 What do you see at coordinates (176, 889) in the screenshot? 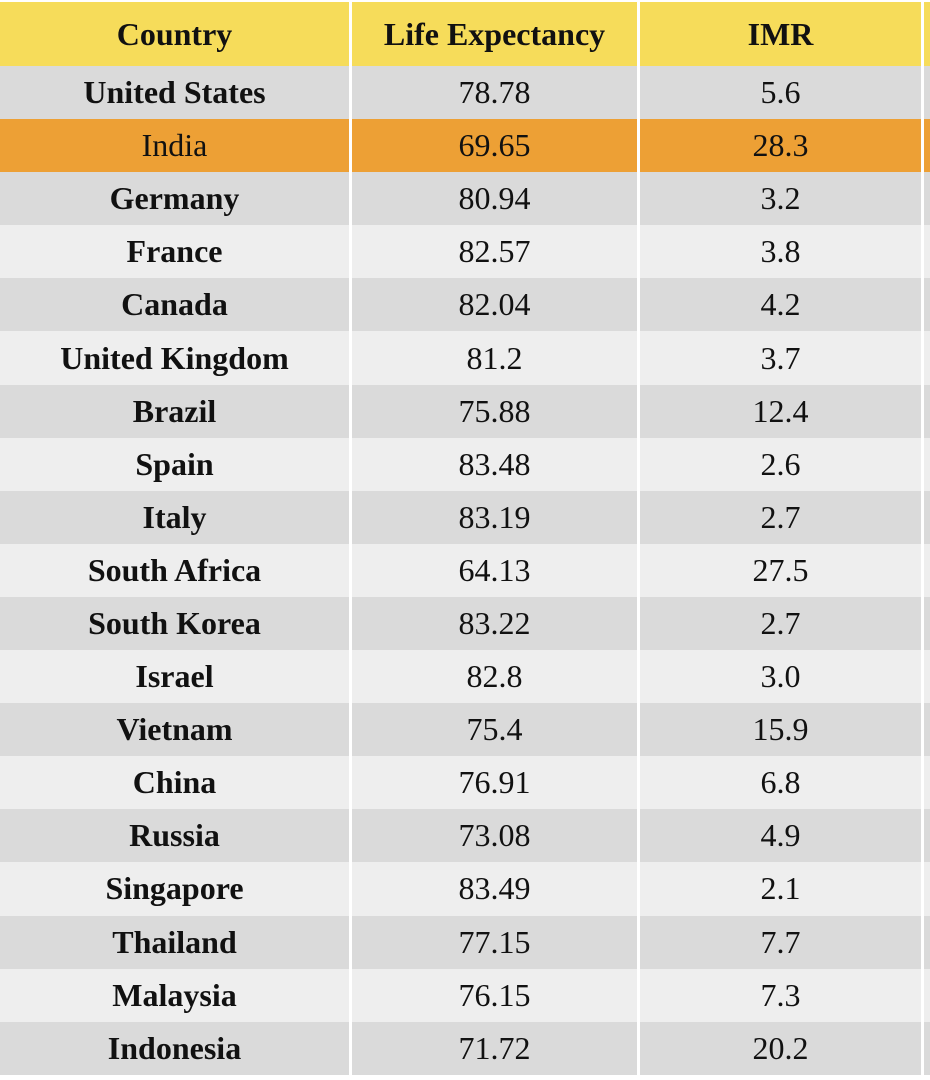
I see `cell-country: Singapore` at bounding box center [176, 889].